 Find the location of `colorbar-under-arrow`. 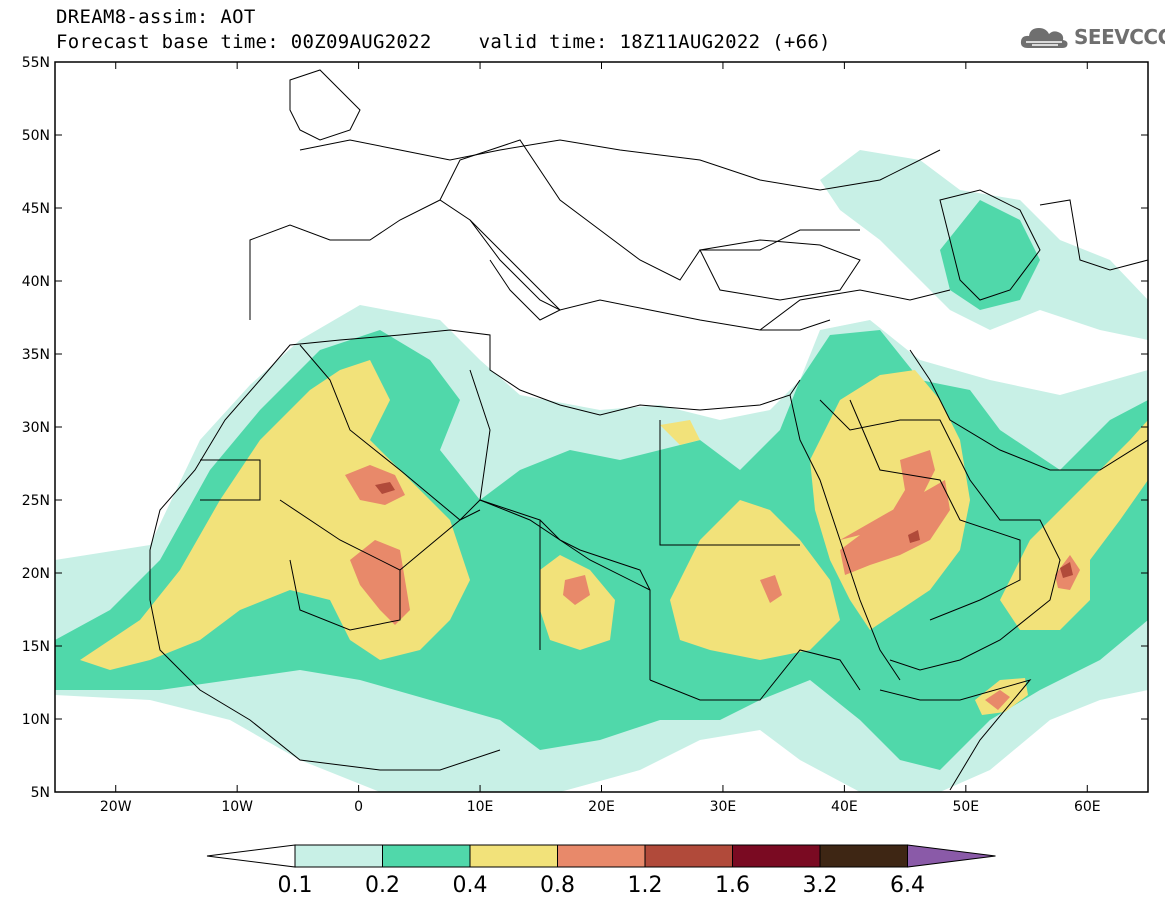

colorbar-under-arrow is located at coordinates (251, 856).